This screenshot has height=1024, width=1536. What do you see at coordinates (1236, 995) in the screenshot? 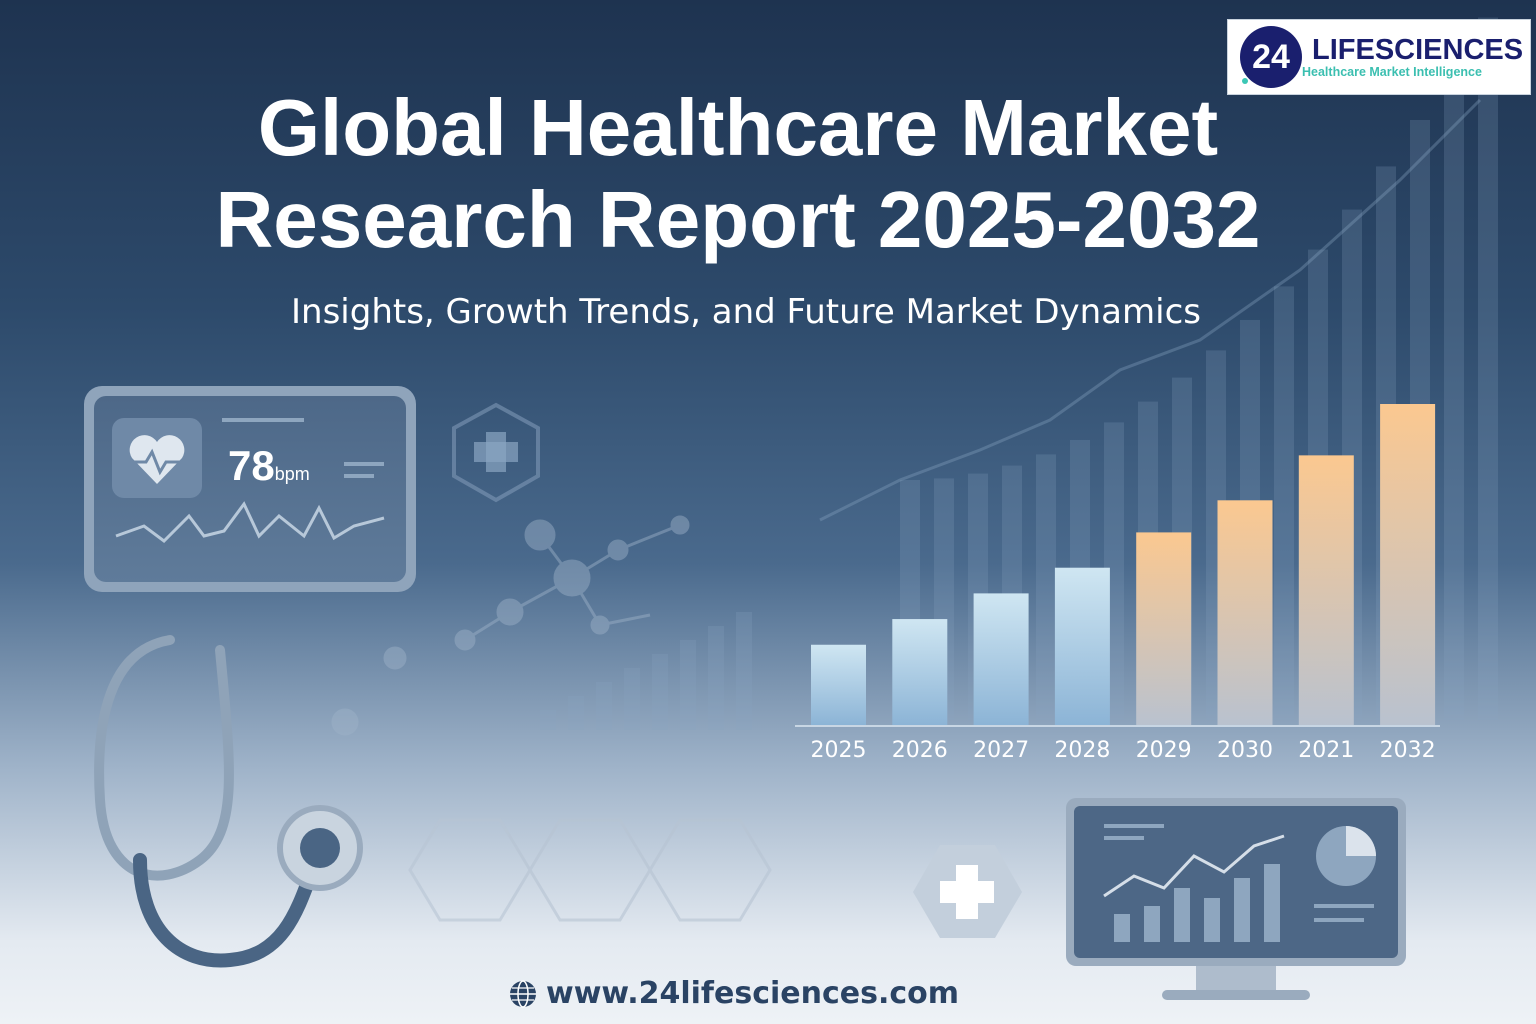
I see `monitor-base` at bounding box center [1236, 995].